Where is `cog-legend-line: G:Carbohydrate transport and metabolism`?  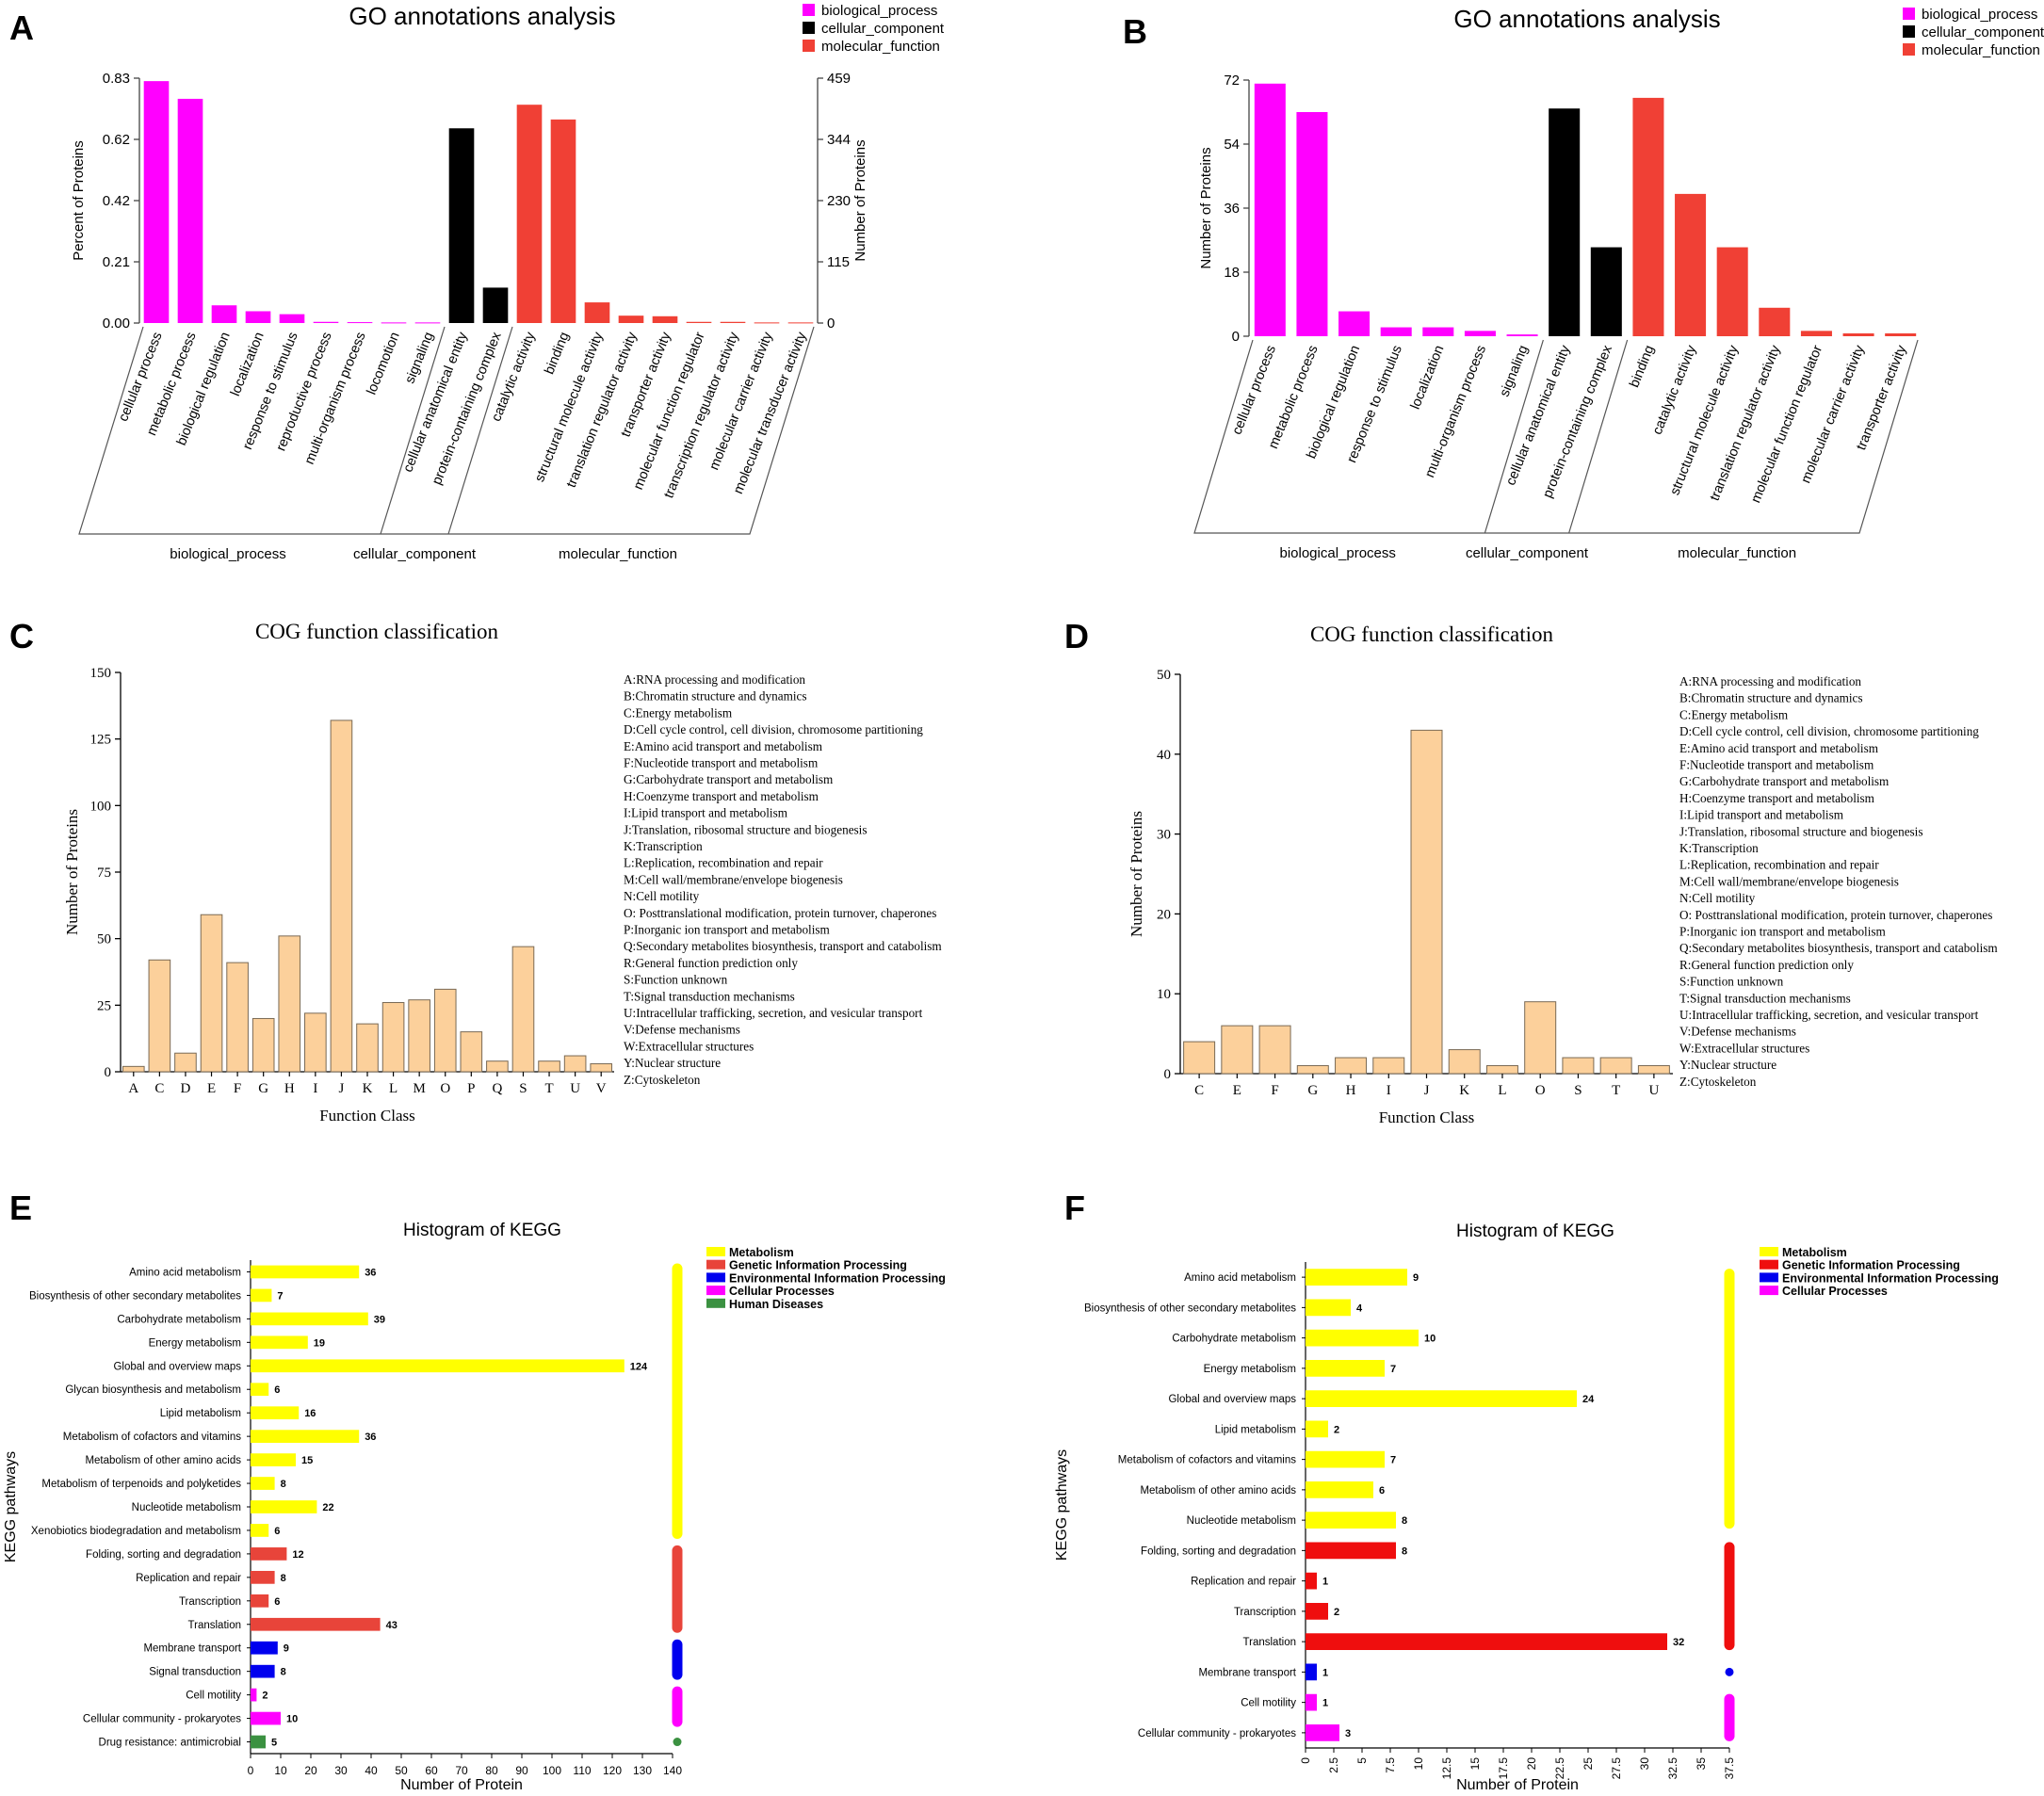 cog-legend-line: G:Carbohydrate transport and metabolism is located at coordinates (729, 779).